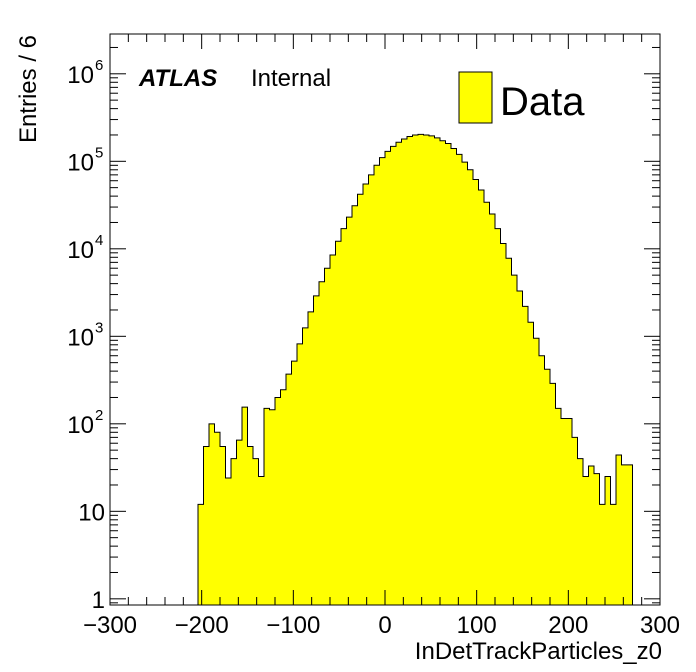 This screenshot has width=696, height=672. What do you see at coordinates (177, 78) in the screenshot?
I see `atlas-label: ATLAS` at bounding box center [177, 78].